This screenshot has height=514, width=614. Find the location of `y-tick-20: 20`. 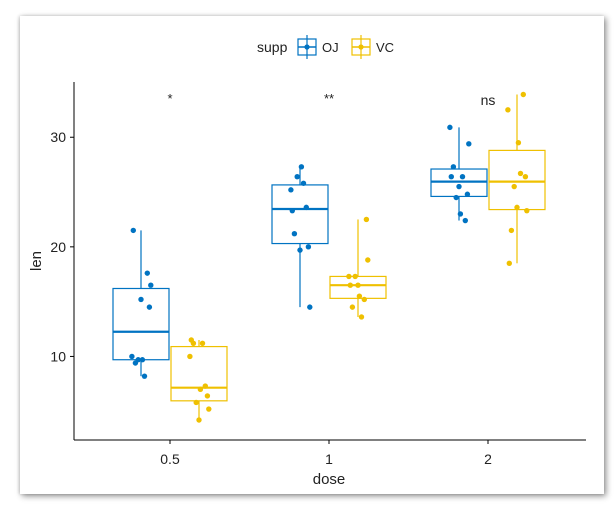

y-tick-20: 20 is located at coordinates (62, 247).